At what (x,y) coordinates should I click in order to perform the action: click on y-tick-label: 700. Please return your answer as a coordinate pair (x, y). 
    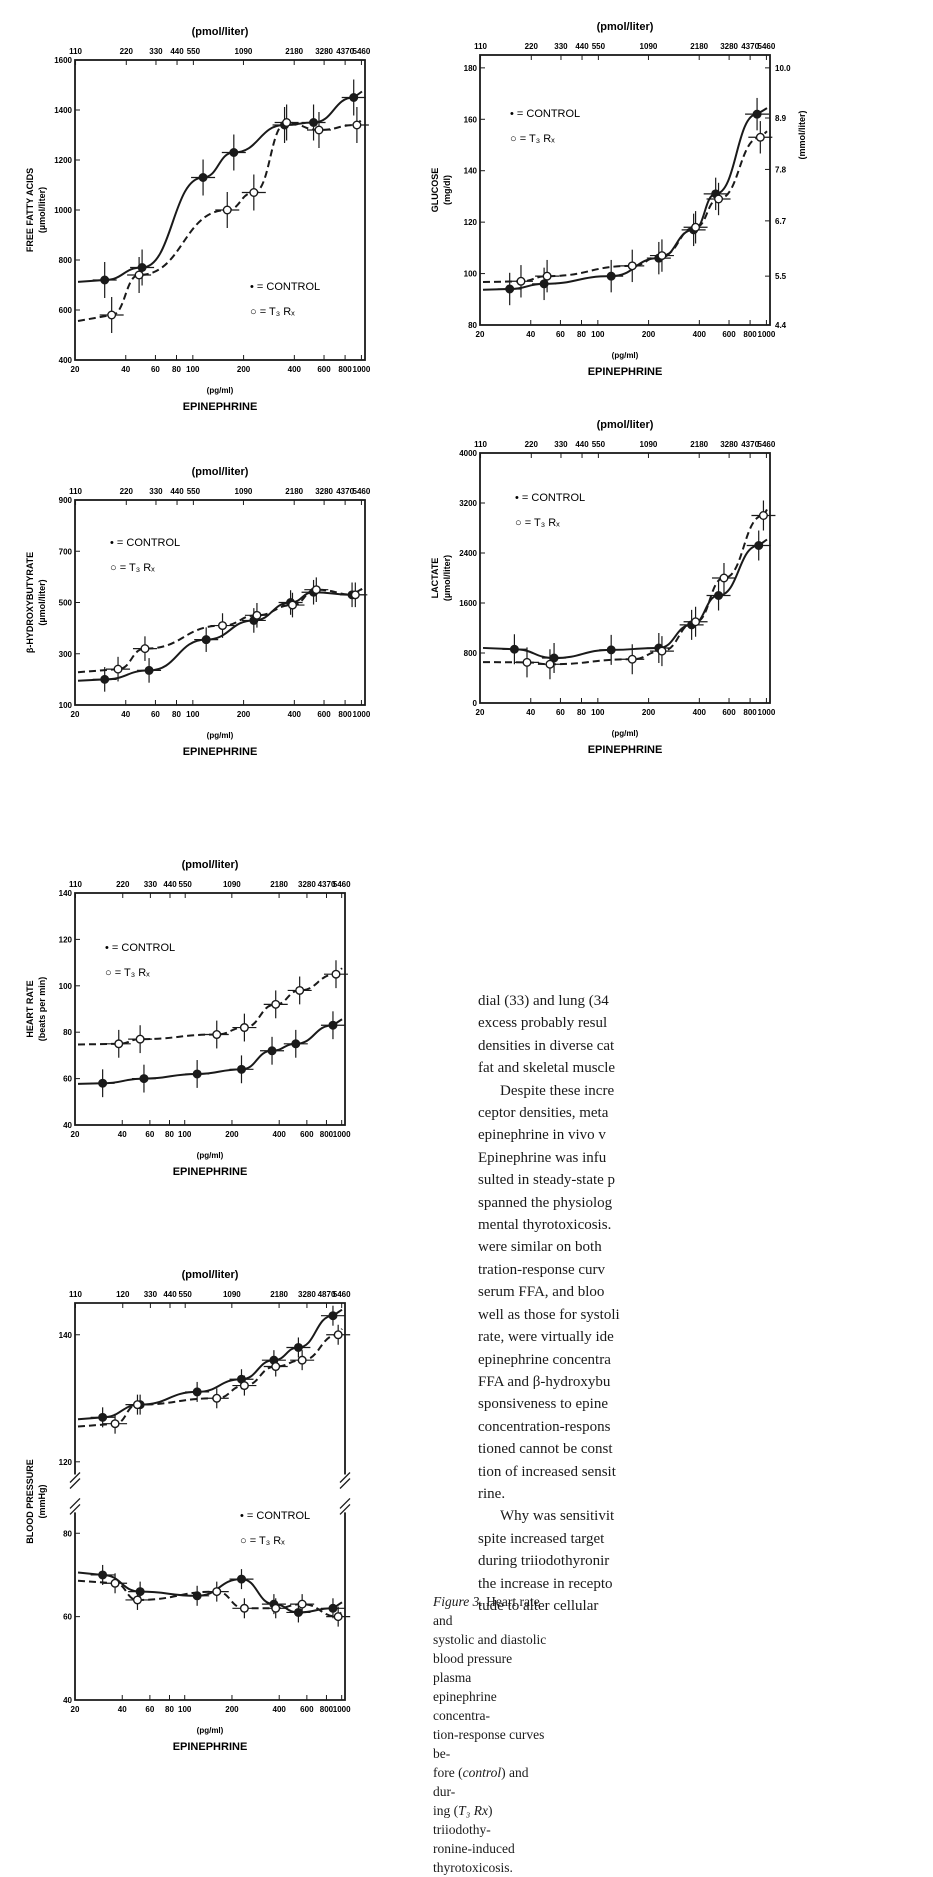
    Looking at the image, I should click on (66, 551).